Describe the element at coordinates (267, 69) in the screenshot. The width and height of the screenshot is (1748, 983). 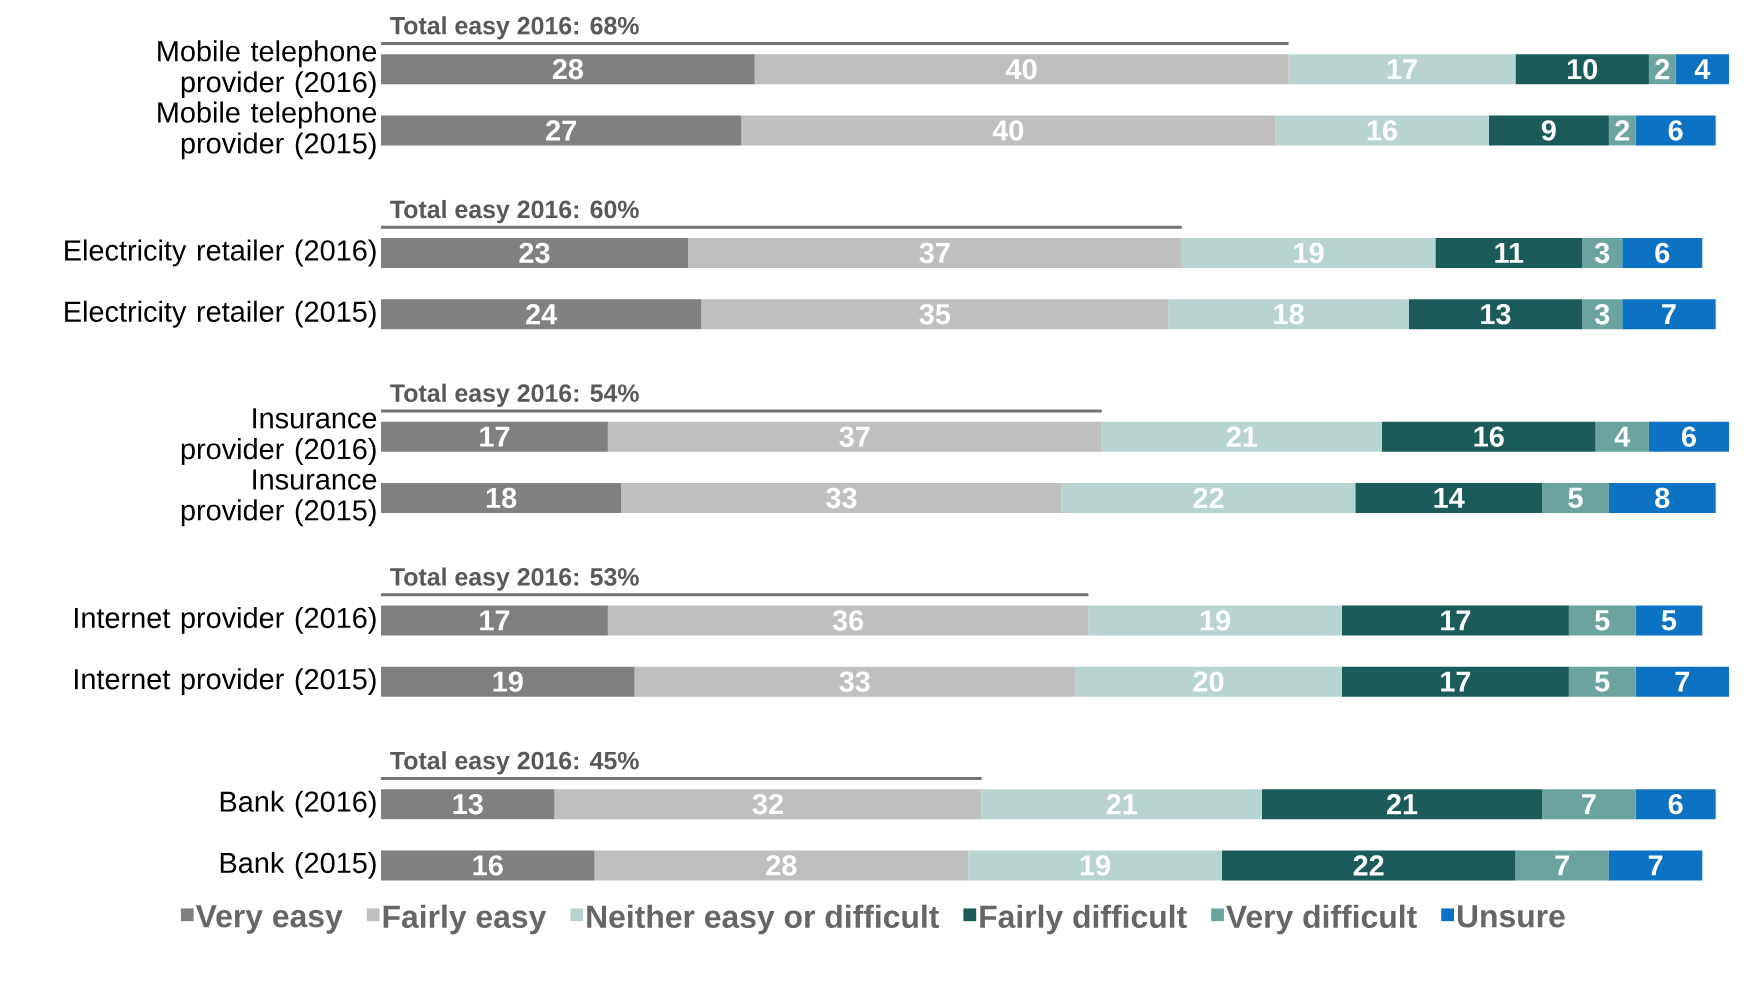
I see `y-tick-label: Mobile telephone provider (2016)` at that location.